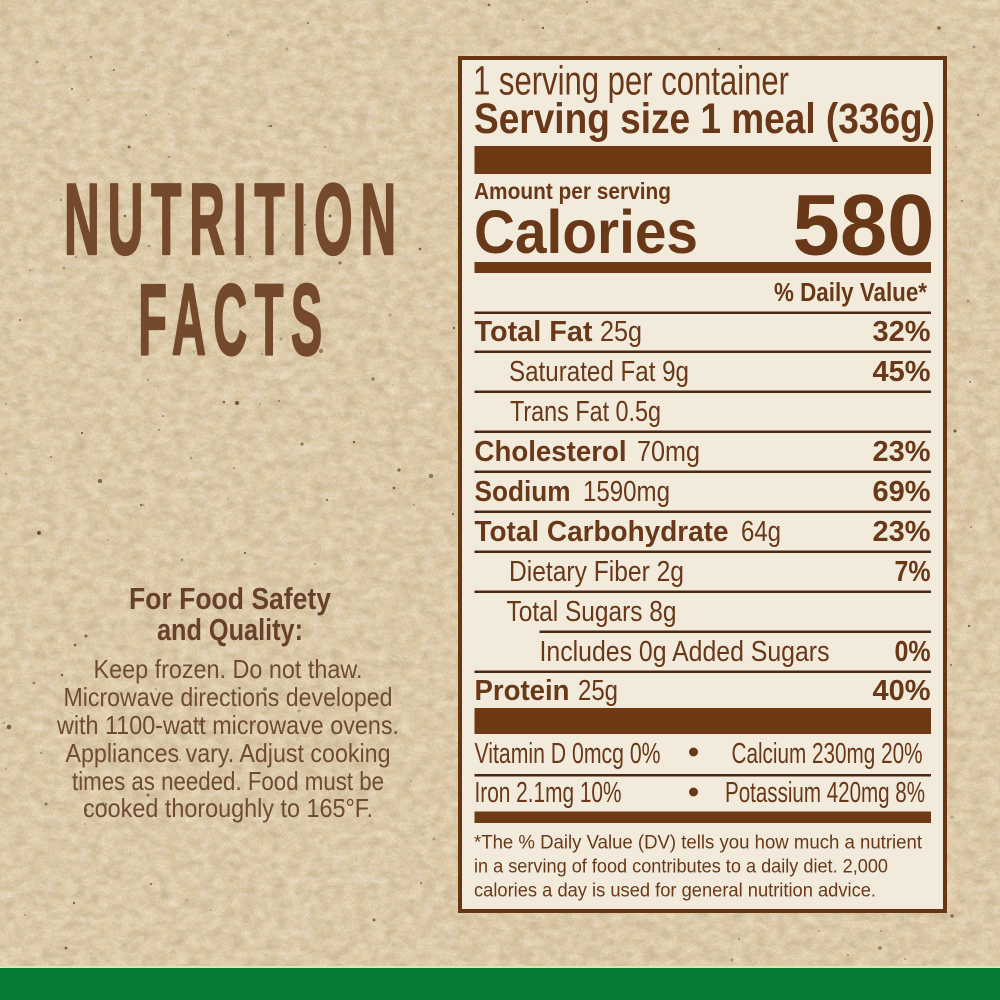 Image resolution: width=1000 pixels, height=1000 pixels. Describe the element at coordinates (230, 598) in the screenshot. I see `svg-text: For Food Safety` at that location.